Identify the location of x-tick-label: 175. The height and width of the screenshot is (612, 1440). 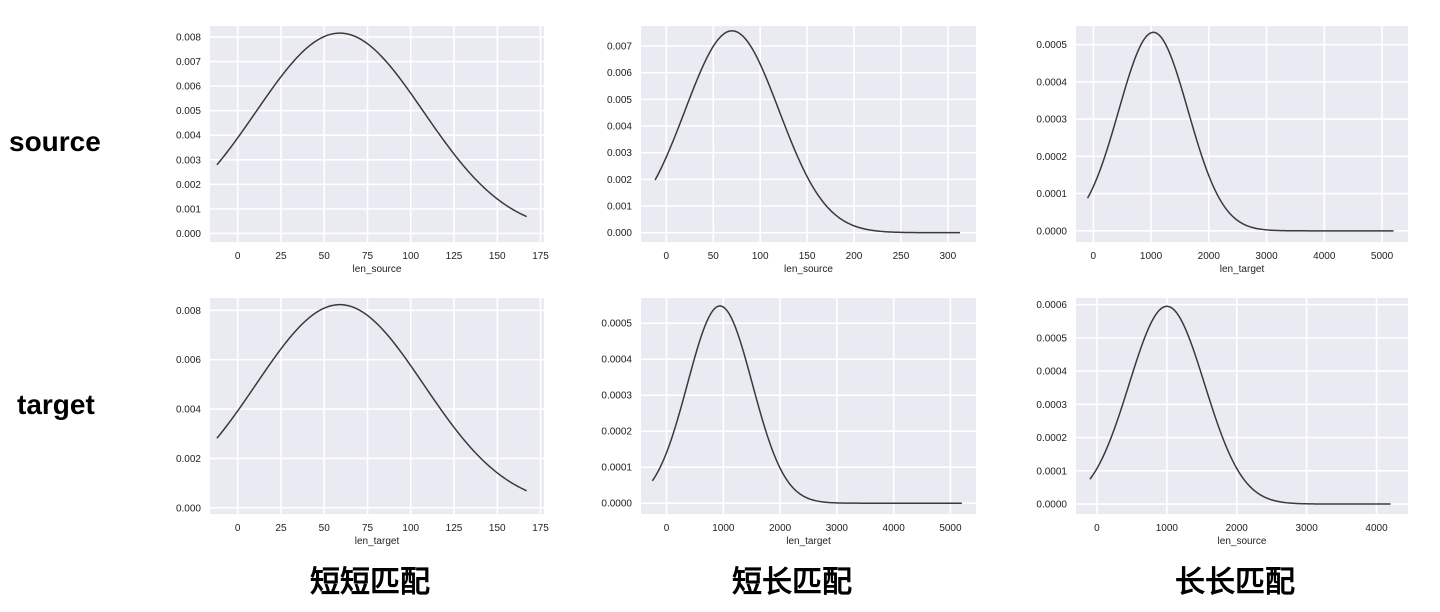
(540, 256).